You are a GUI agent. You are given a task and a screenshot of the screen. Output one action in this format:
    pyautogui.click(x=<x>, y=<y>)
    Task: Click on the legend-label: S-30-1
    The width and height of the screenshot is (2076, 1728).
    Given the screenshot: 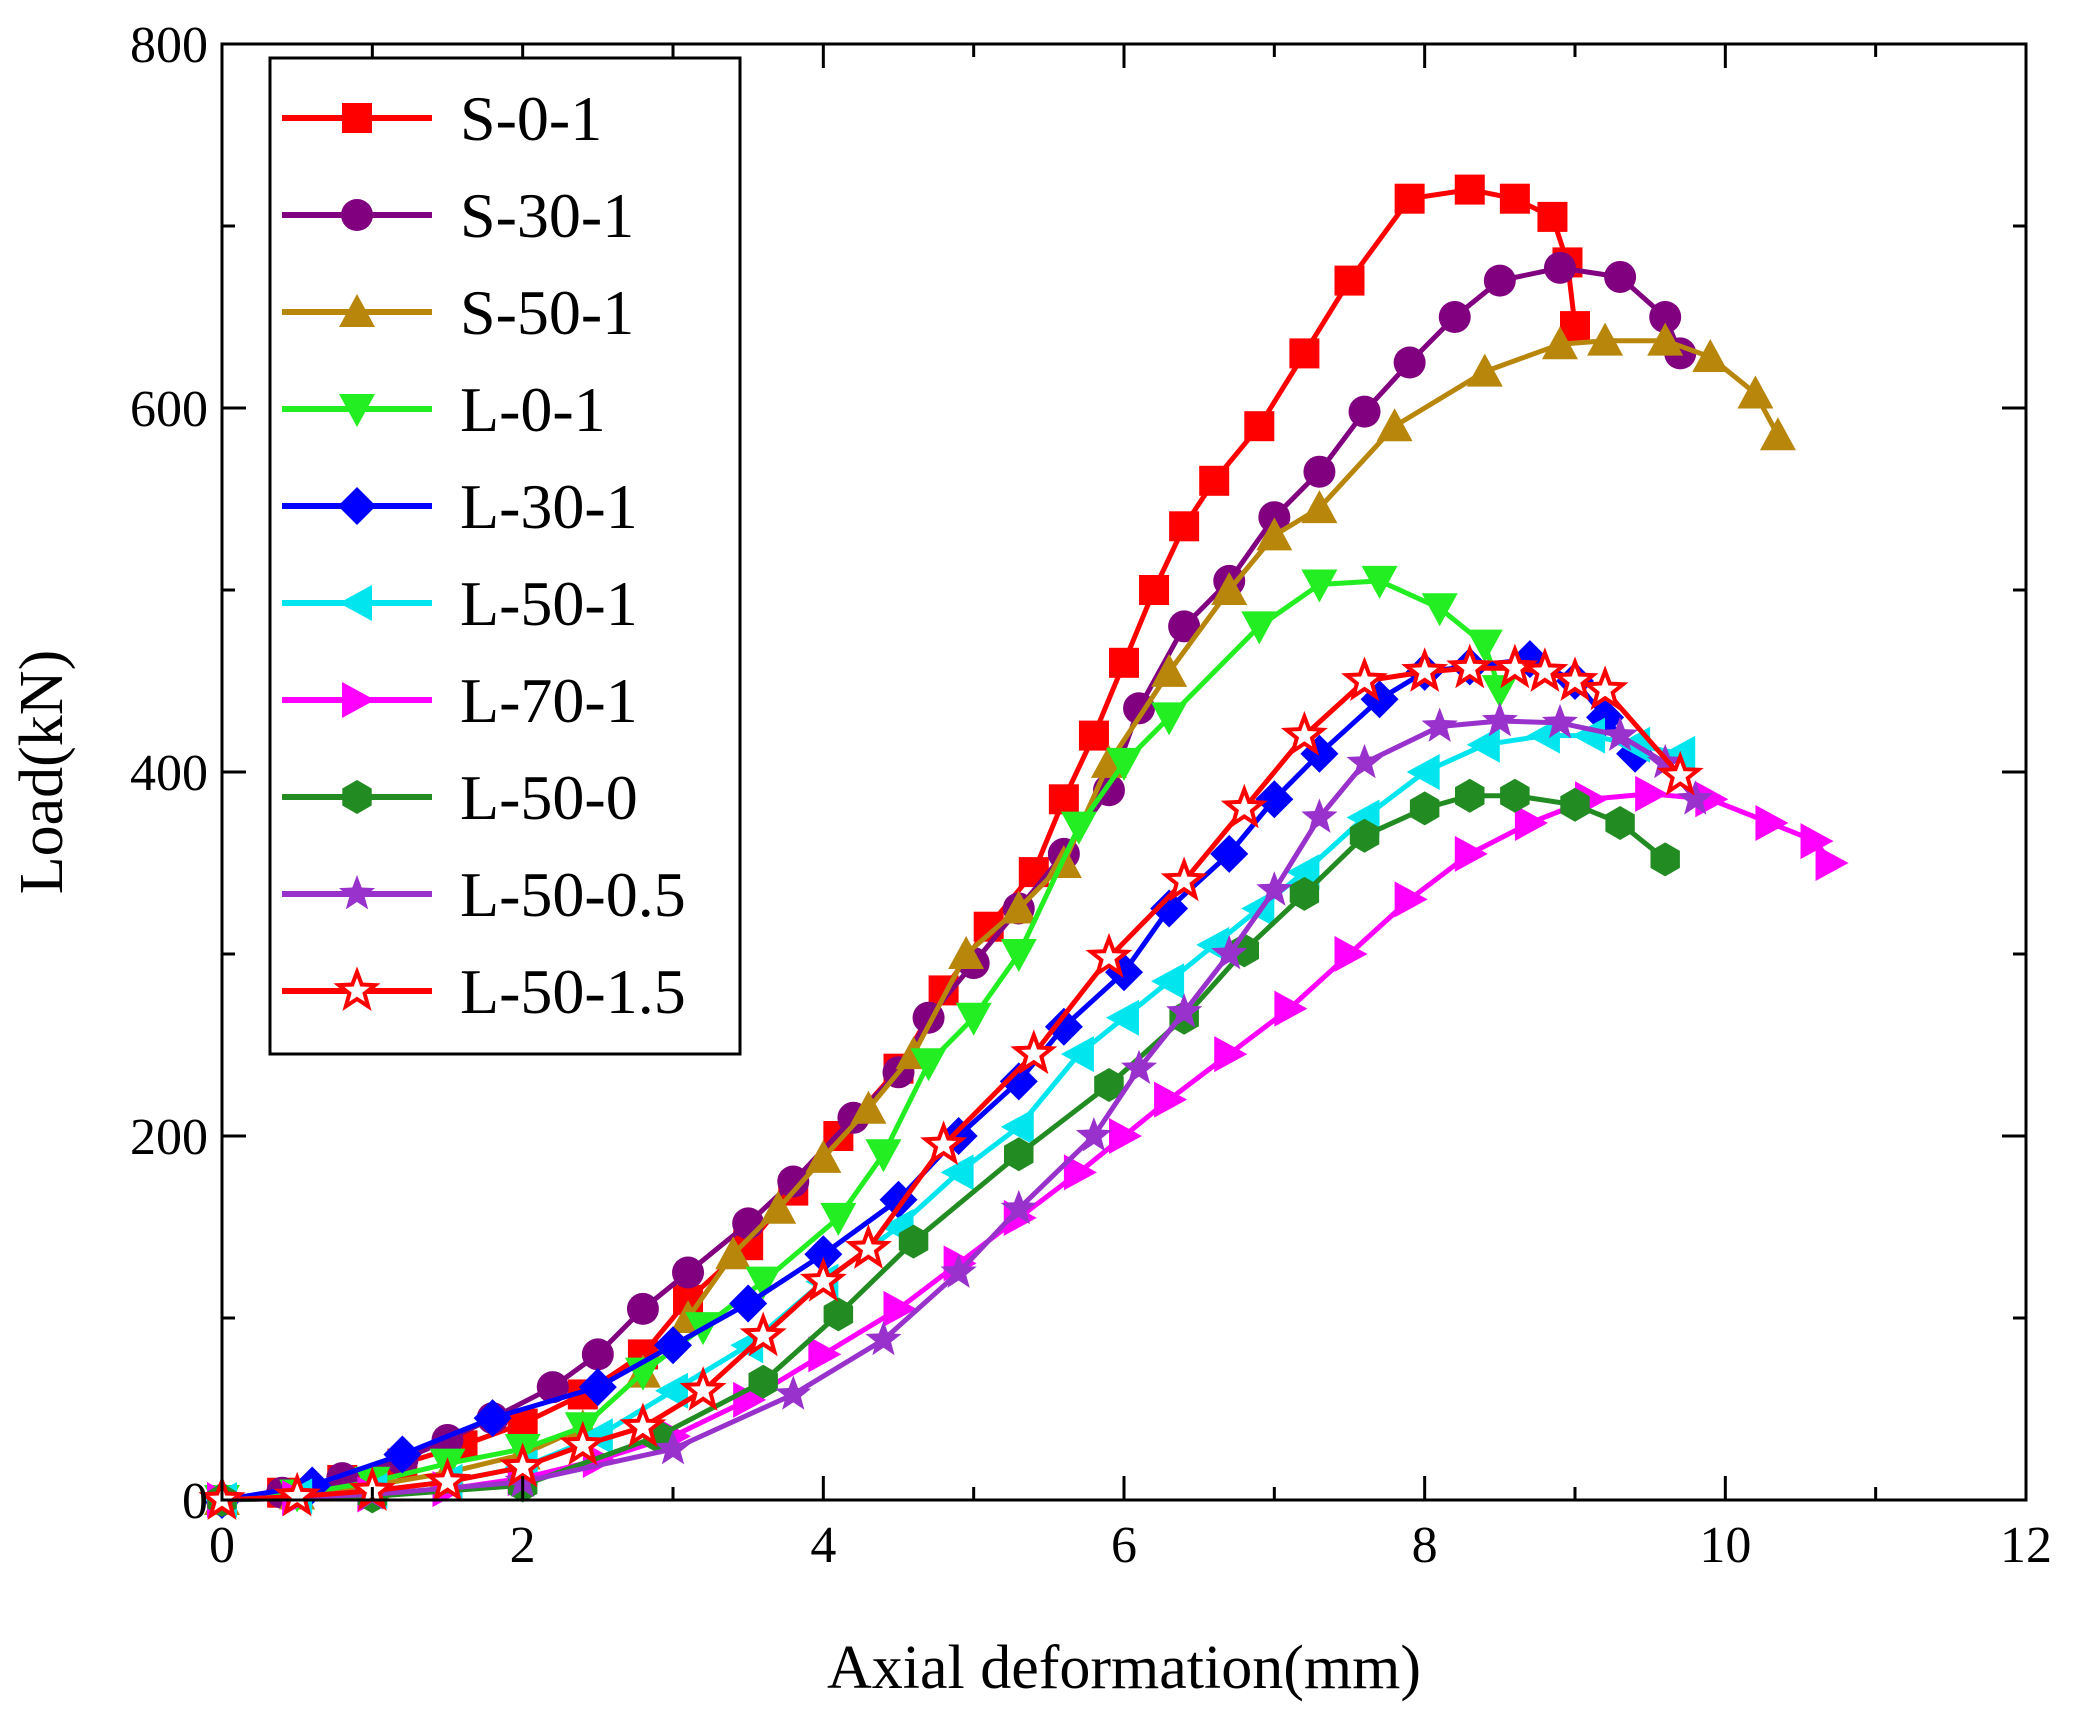 What is the action you would take?
    pyautogui.click(x=547, y=215)
    